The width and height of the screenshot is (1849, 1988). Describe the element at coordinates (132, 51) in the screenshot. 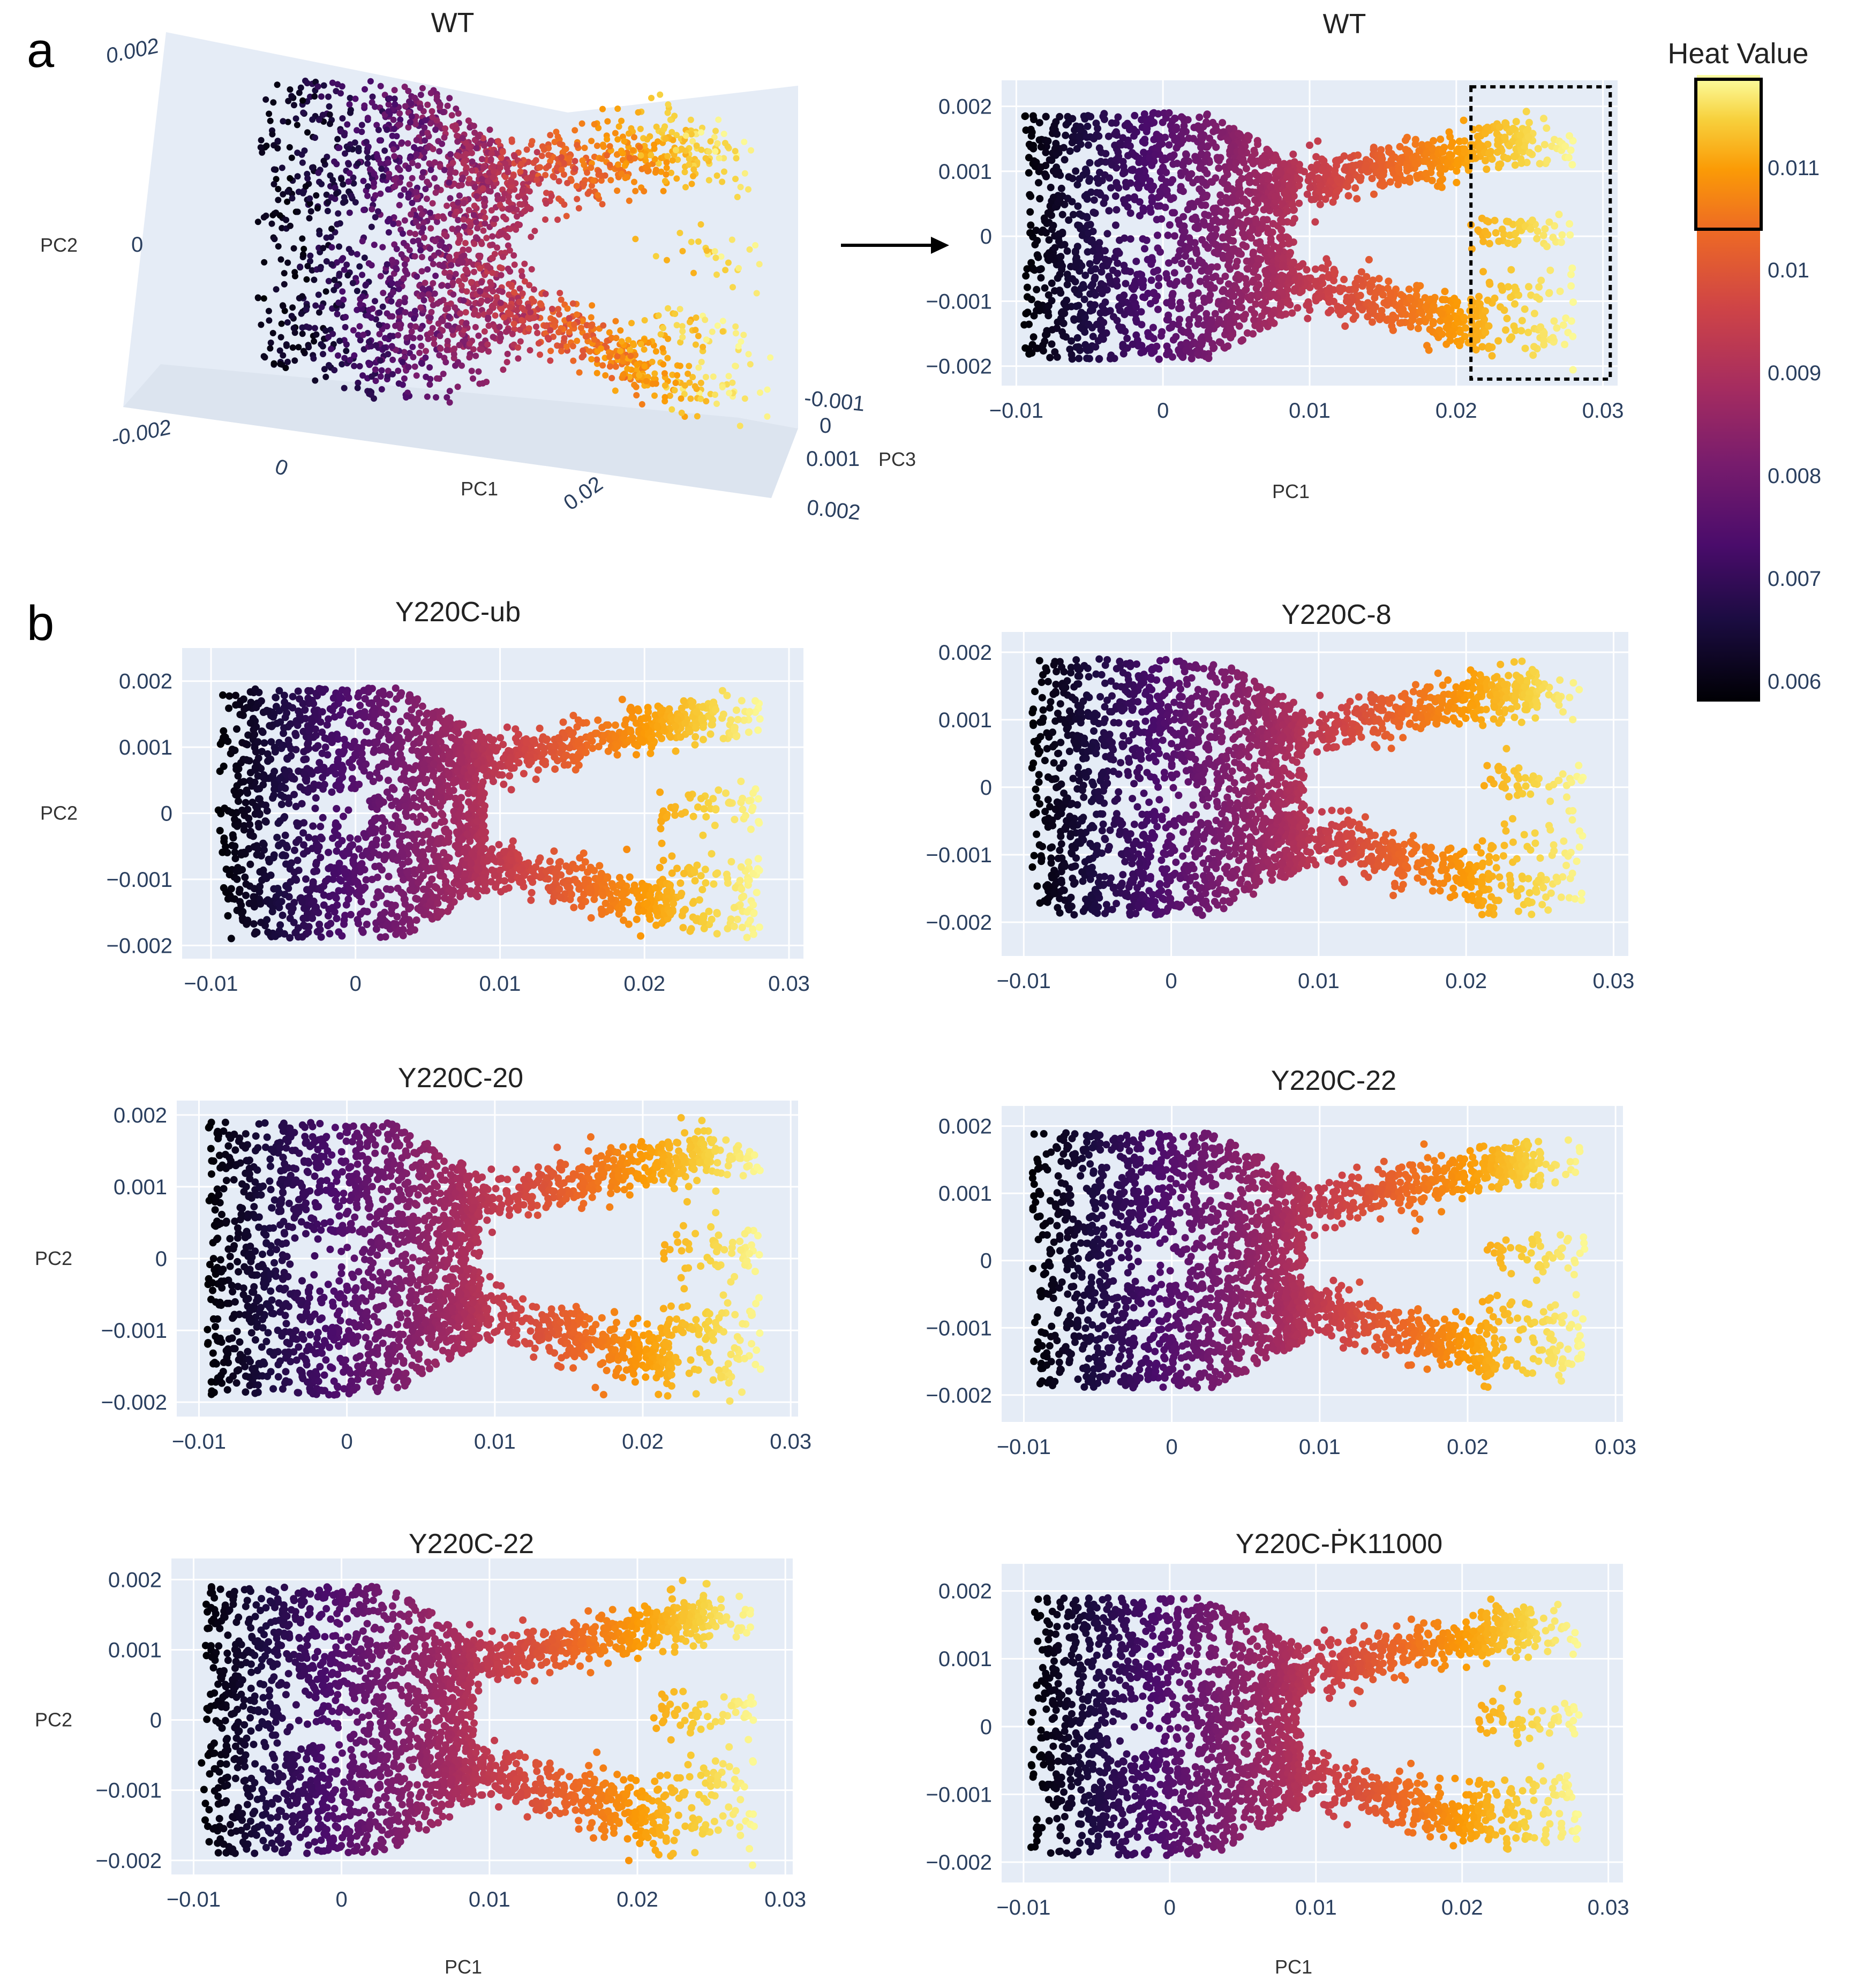

I see `tick-3d-y-top: 0.002` at that location.